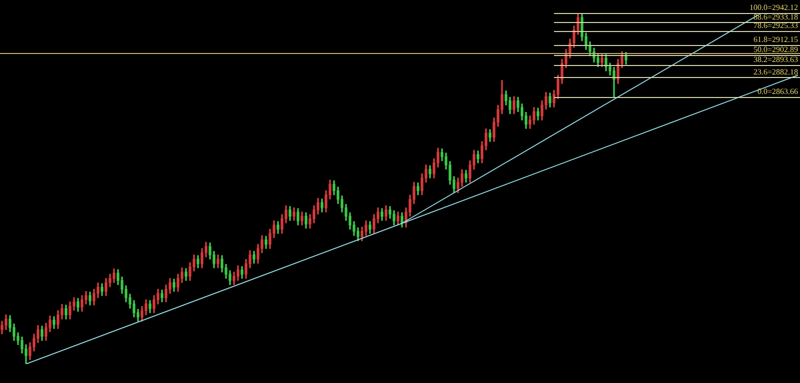 This screenshot has width=800, height=383. Describe the element at coordinates (773, 7) in the screenshot. I see `text: 100.0=2942.12` at that location.